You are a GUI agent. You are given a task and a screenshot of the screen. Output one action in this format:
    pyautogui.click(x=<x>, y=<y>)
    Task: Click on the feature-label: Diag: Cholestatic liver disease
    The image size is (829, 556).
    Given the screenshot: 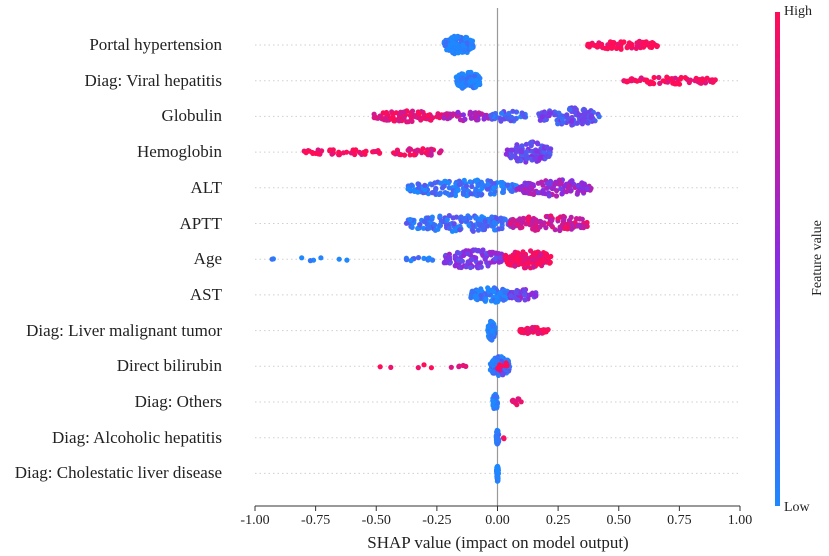 What is the action you would take?
    pyautogui.click(x=118, y=473)
    